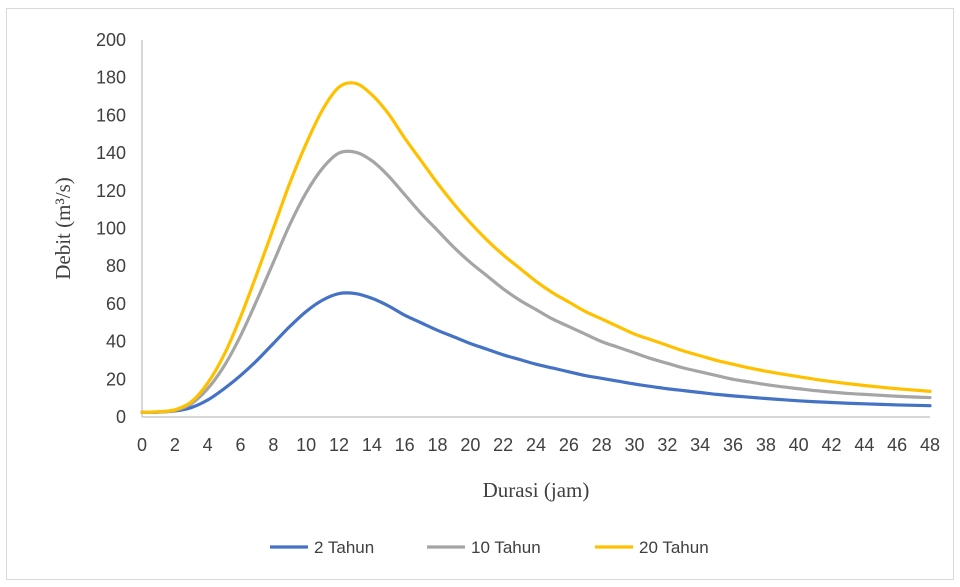 The width and height of the screenshot is (960, 587). I want to click on y-tick-label: 80, so click(116, 266).